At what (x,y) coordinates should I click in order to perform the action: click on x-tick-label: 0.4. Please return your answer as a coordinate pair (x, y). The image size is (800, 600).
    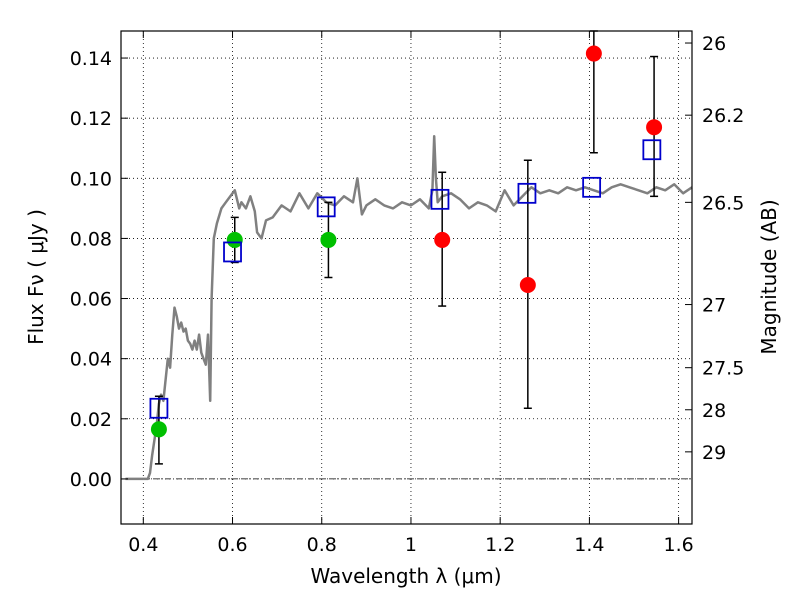
    Looking at the image, I should click on (143, 545).